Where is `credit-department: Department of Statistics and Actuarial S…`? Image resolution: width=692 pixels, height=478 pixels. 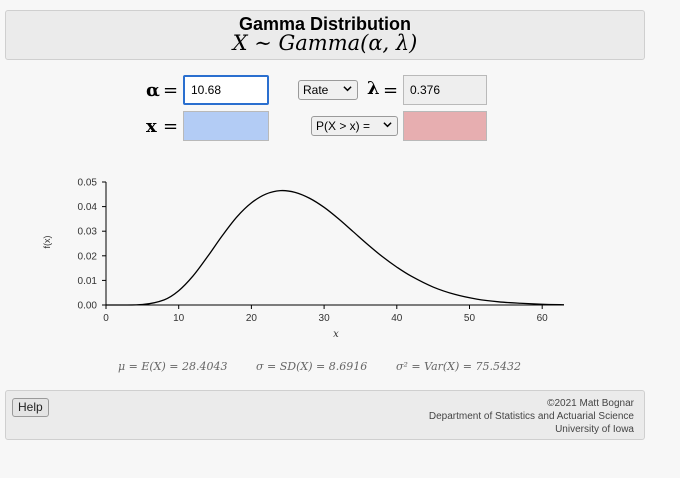 credit-department: Department of Statistics and Actuarial S… is located at coordinates (531, 416).